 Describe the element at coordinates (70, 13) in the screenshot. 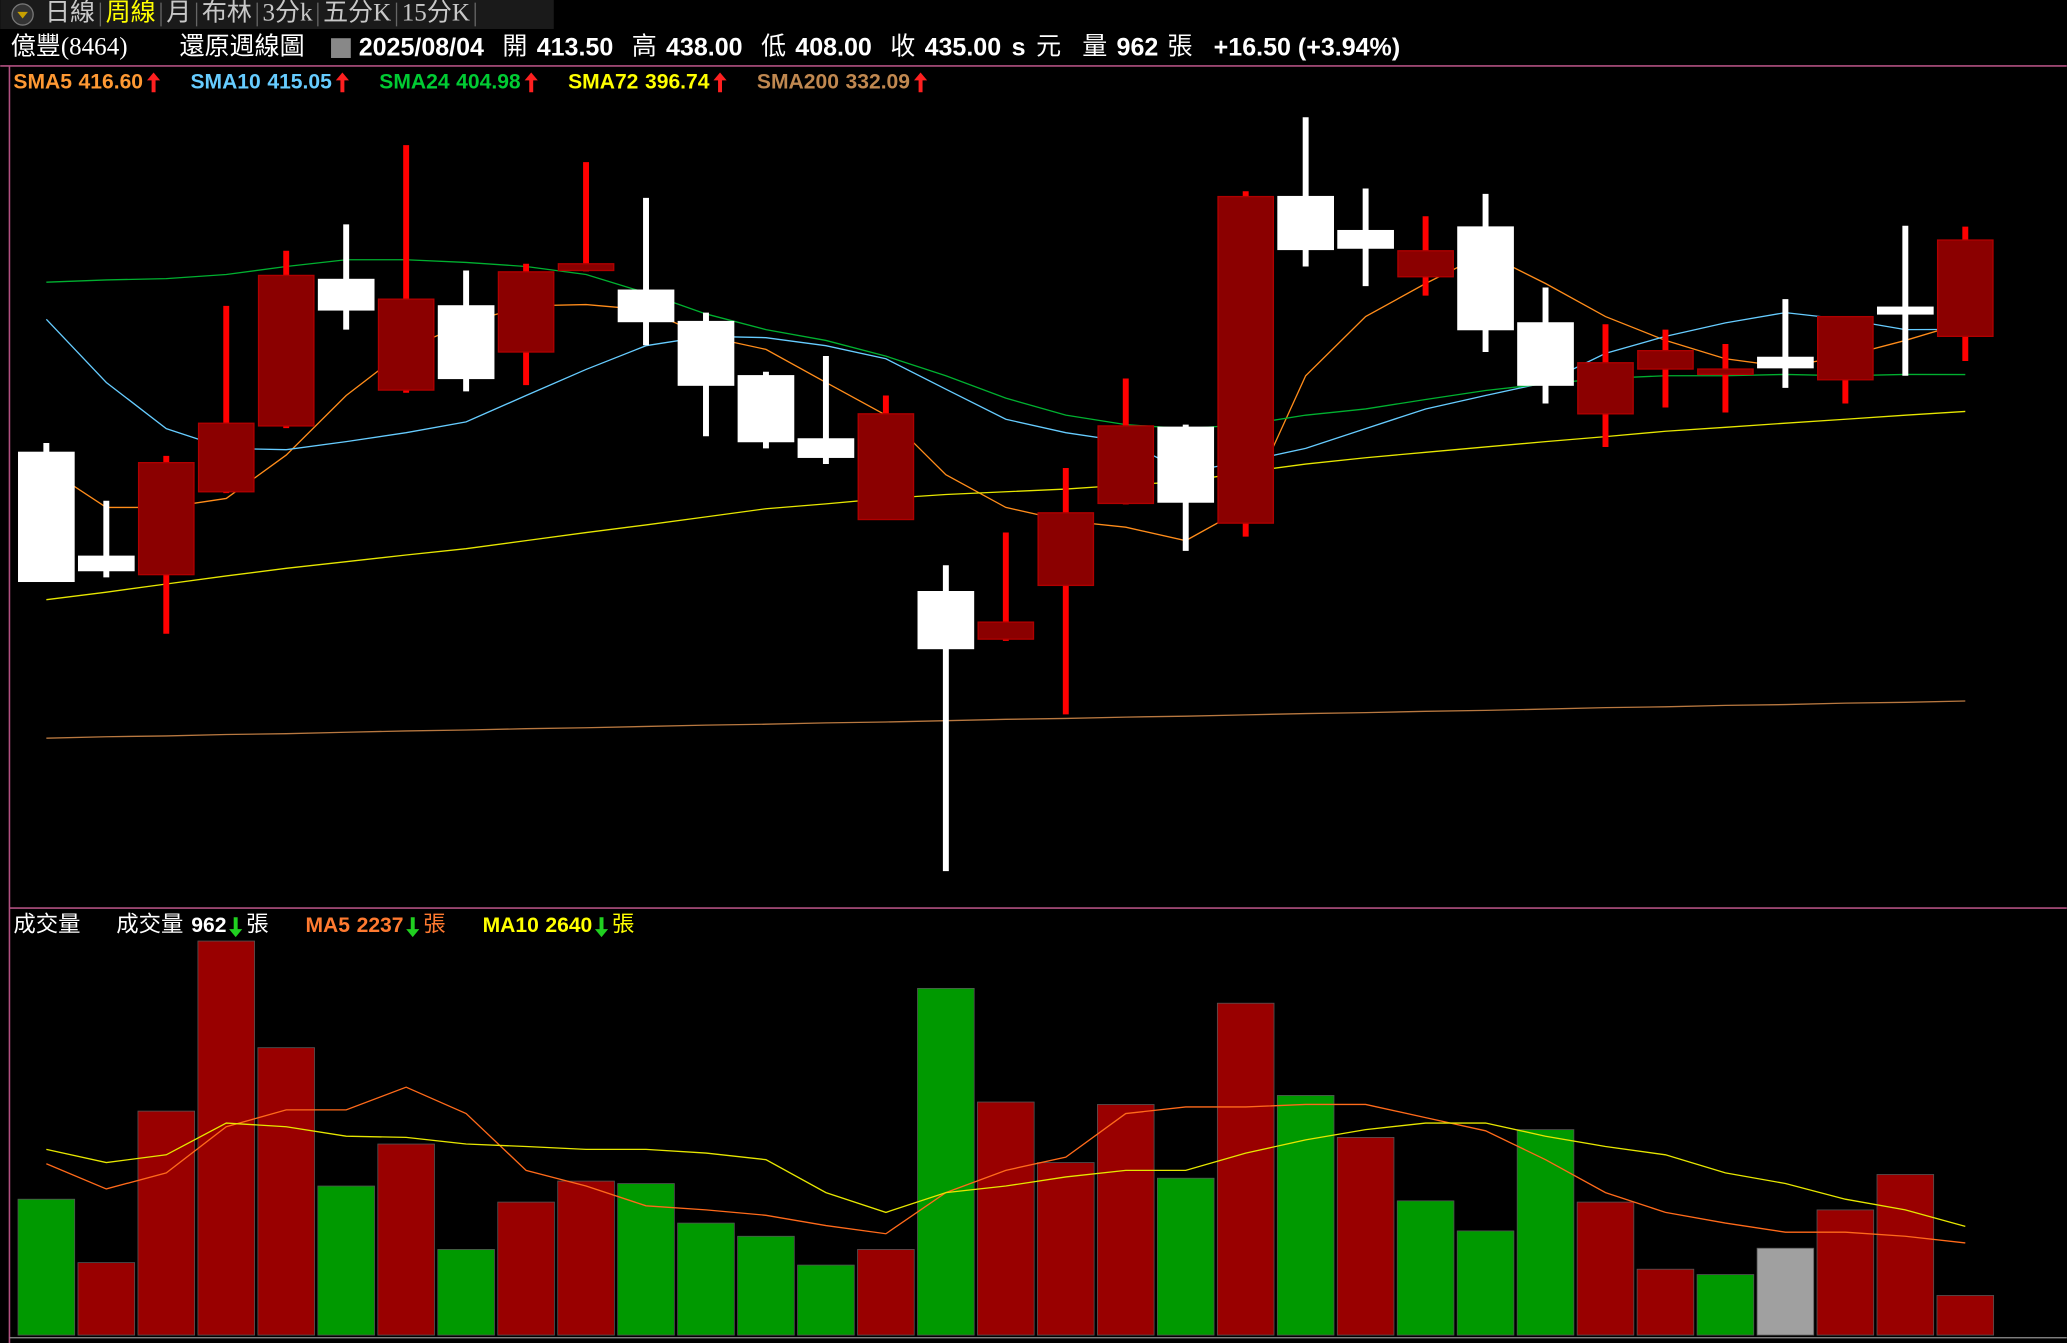

I see `tab: 日線` at that location.